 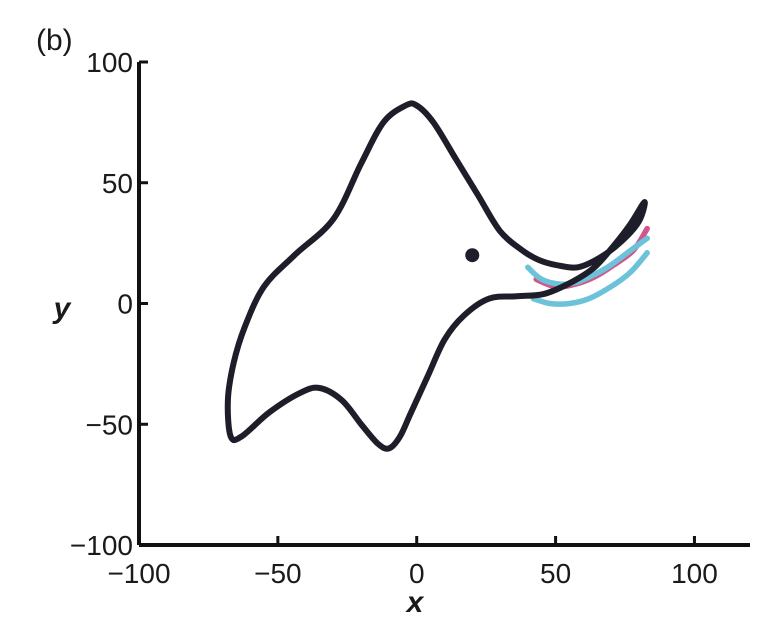 What do you see at coordinates (101, 545) in the screenshot?
I see `y-tick-label: −100` at bounding box center [101, 545].